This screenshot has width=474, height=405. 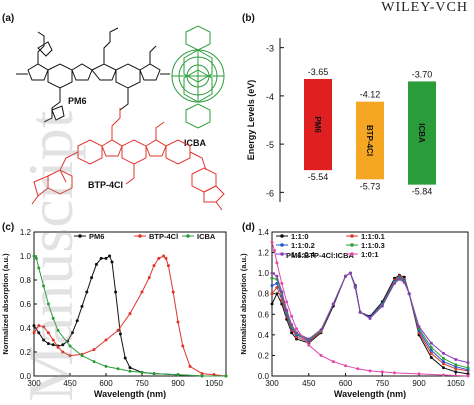 What do you see at coordinates (26, 352) in the screenshot?
I see `y-tick-label: 0.2` at bounding box center [26, 352].